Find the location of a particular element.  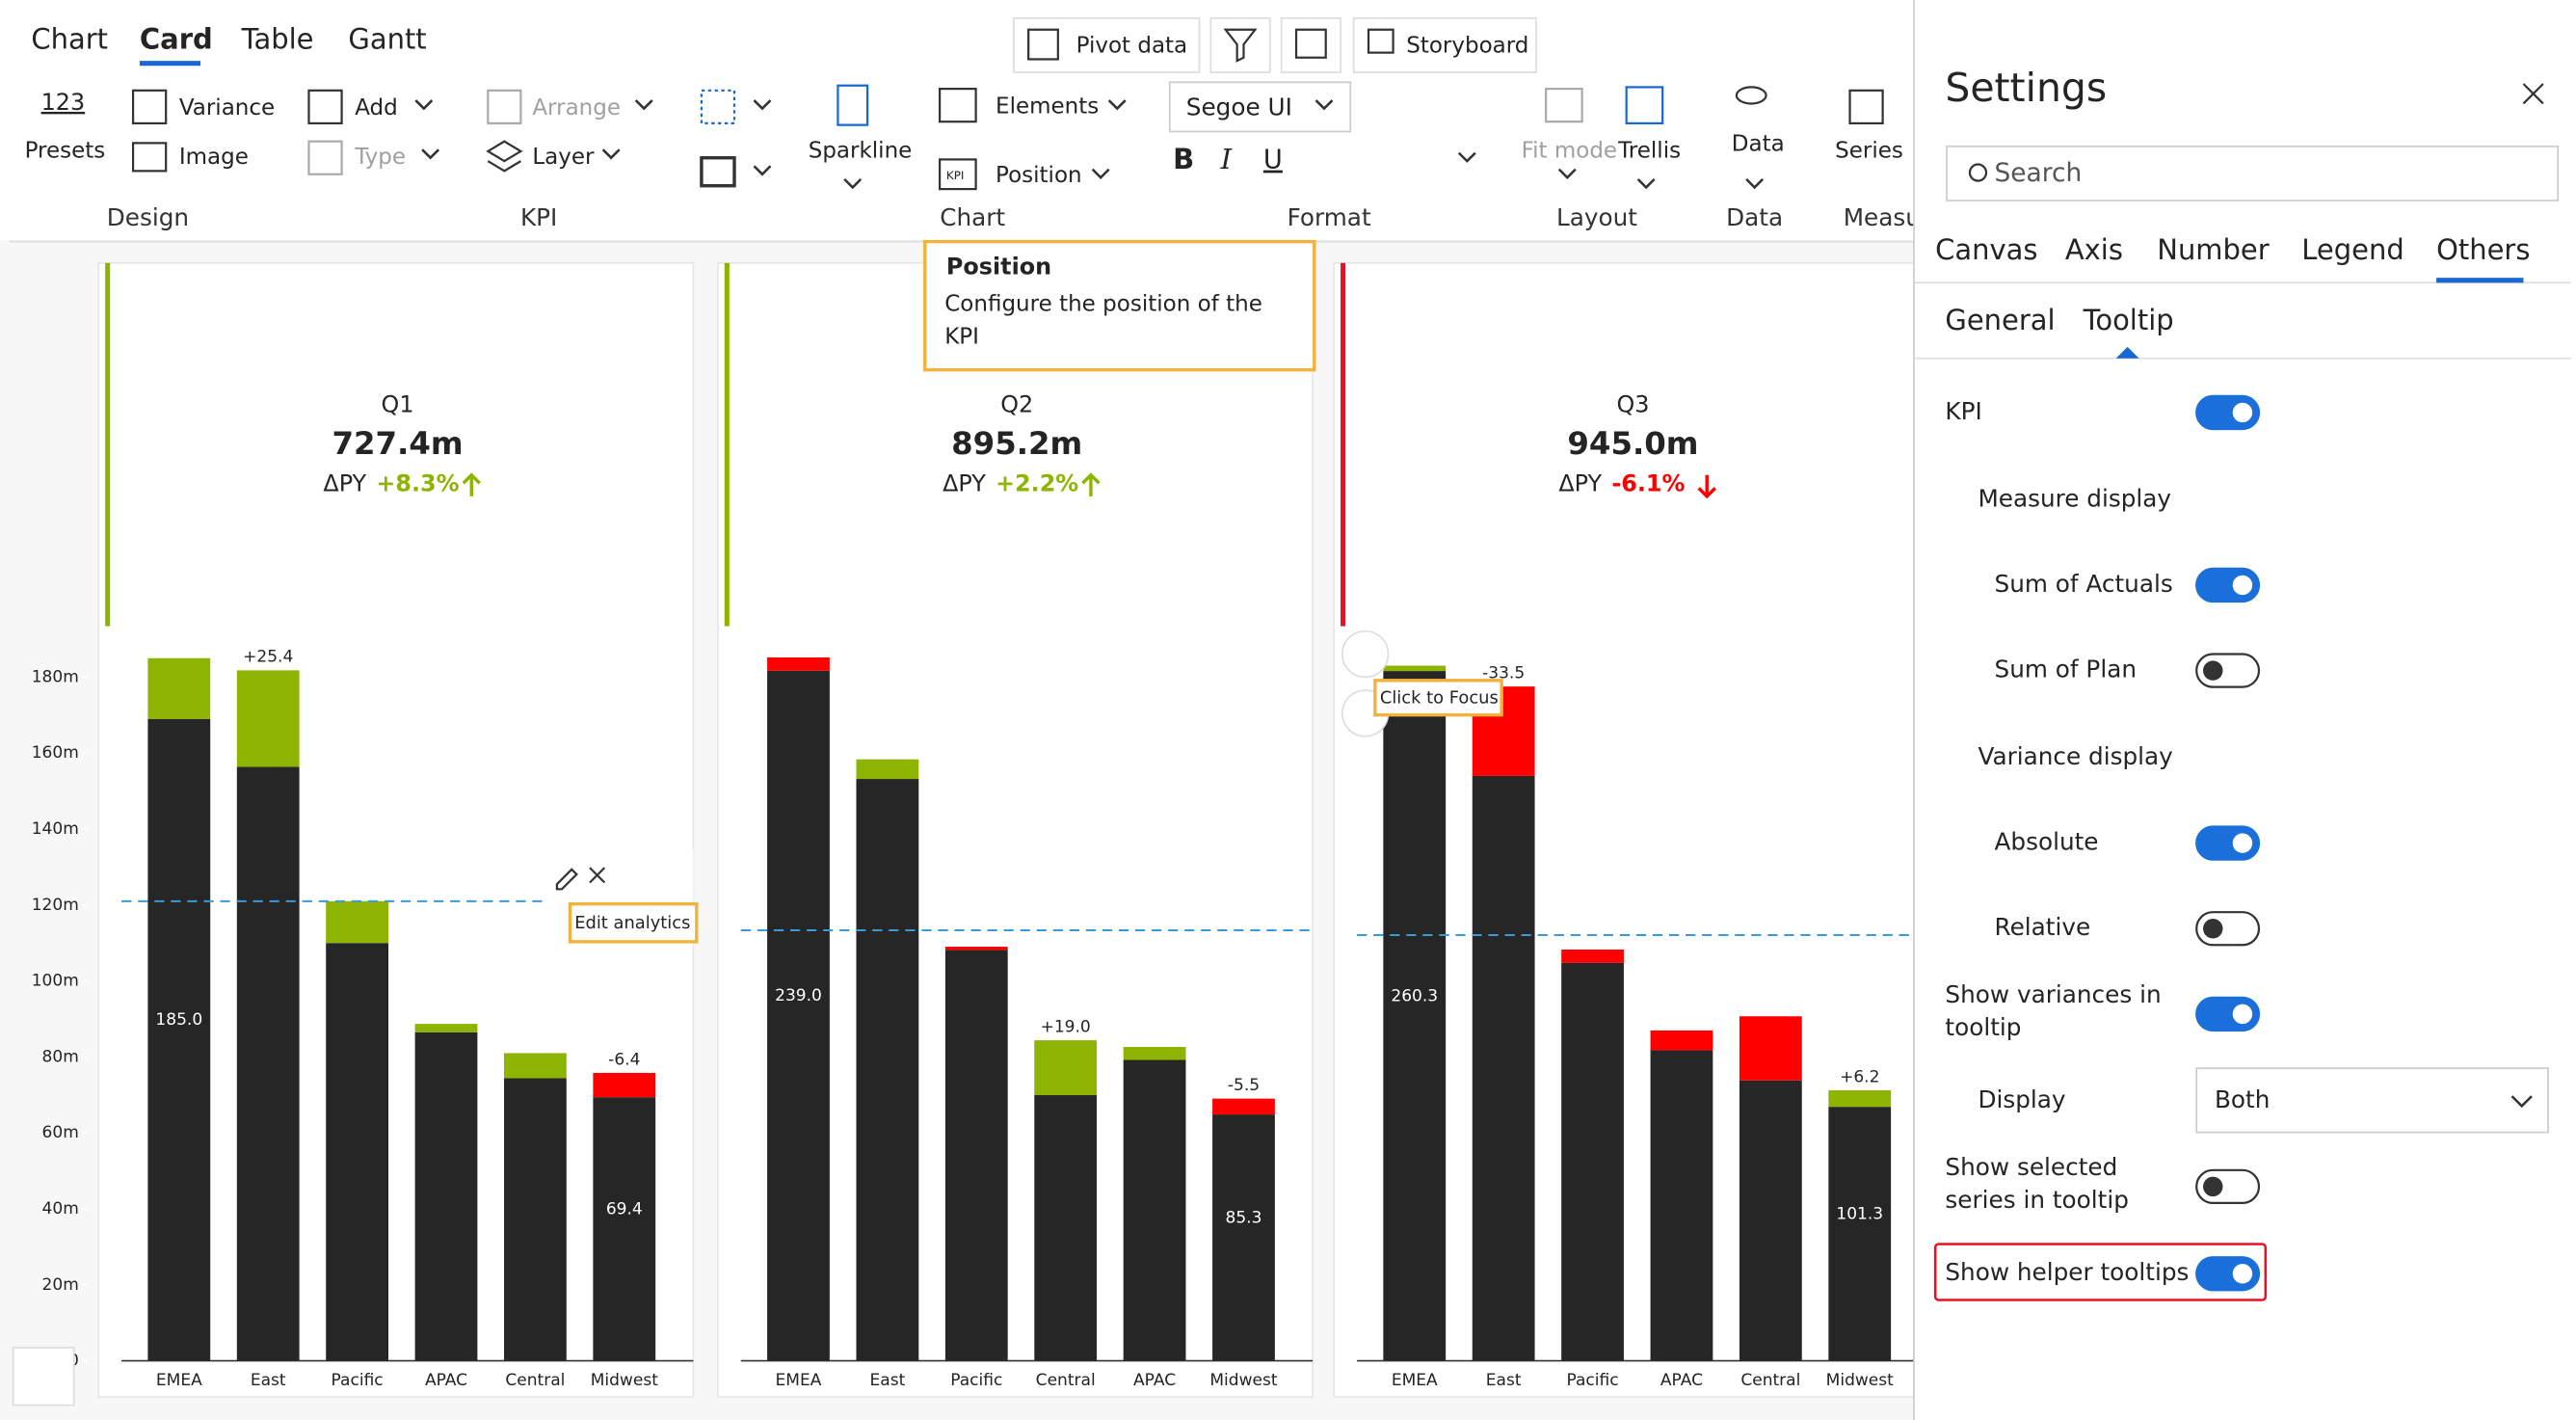

tab: Table is located at coordinates (277, 40).